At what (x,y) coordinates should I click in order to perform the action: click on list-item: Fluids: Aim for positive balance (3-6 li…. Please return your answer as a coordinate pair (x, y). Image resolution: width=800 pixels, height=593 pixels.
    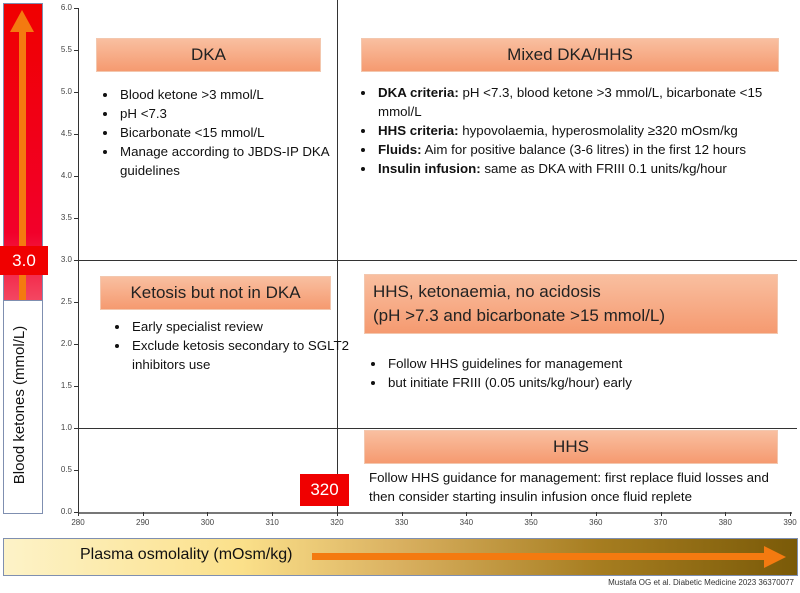
    Looking at the image, I should click on (588, 149).